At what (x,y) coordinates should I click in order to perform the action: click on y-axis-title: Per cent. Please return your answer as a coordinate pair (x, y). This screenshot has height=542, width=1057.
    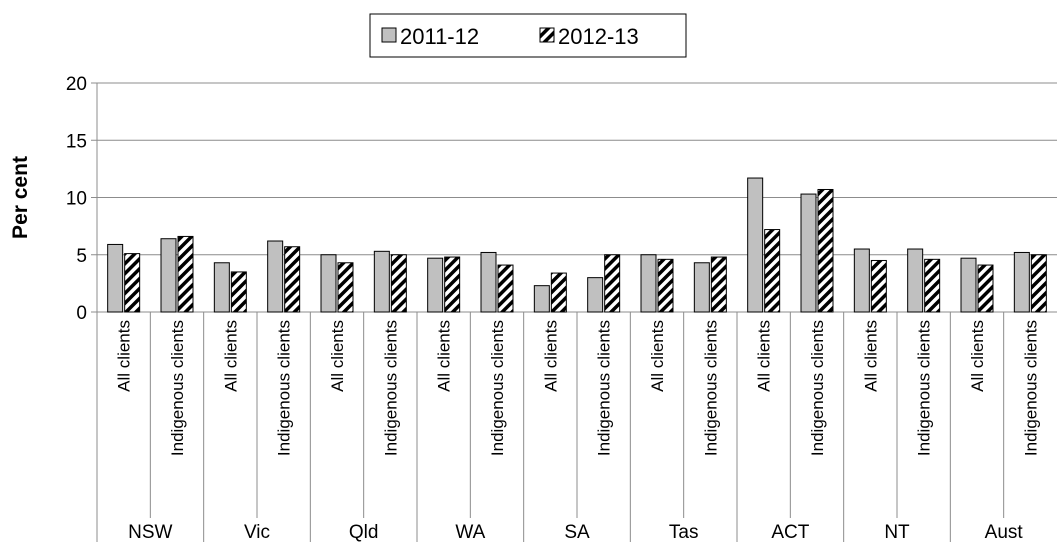
    Looking at the image, I should click on (20, 197).